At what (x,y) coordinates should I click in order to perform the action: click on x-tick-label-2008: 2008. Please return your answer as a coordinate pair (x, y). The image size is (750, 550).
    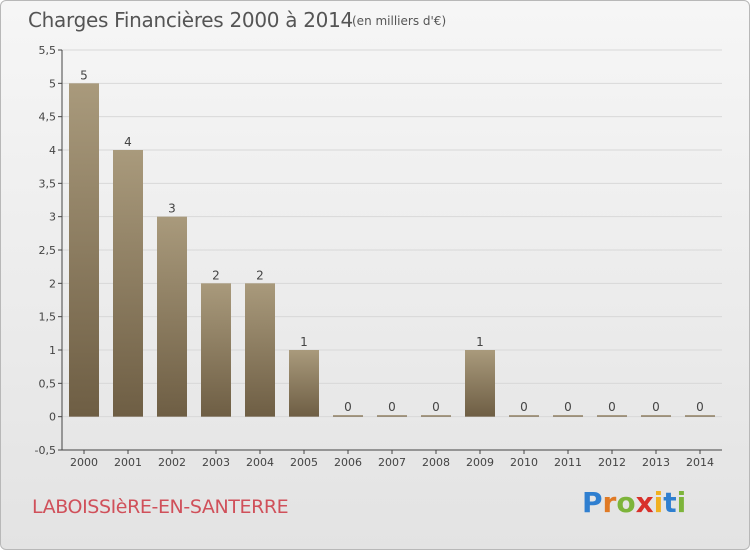
    Looking at the image, I should click on (436, 462).